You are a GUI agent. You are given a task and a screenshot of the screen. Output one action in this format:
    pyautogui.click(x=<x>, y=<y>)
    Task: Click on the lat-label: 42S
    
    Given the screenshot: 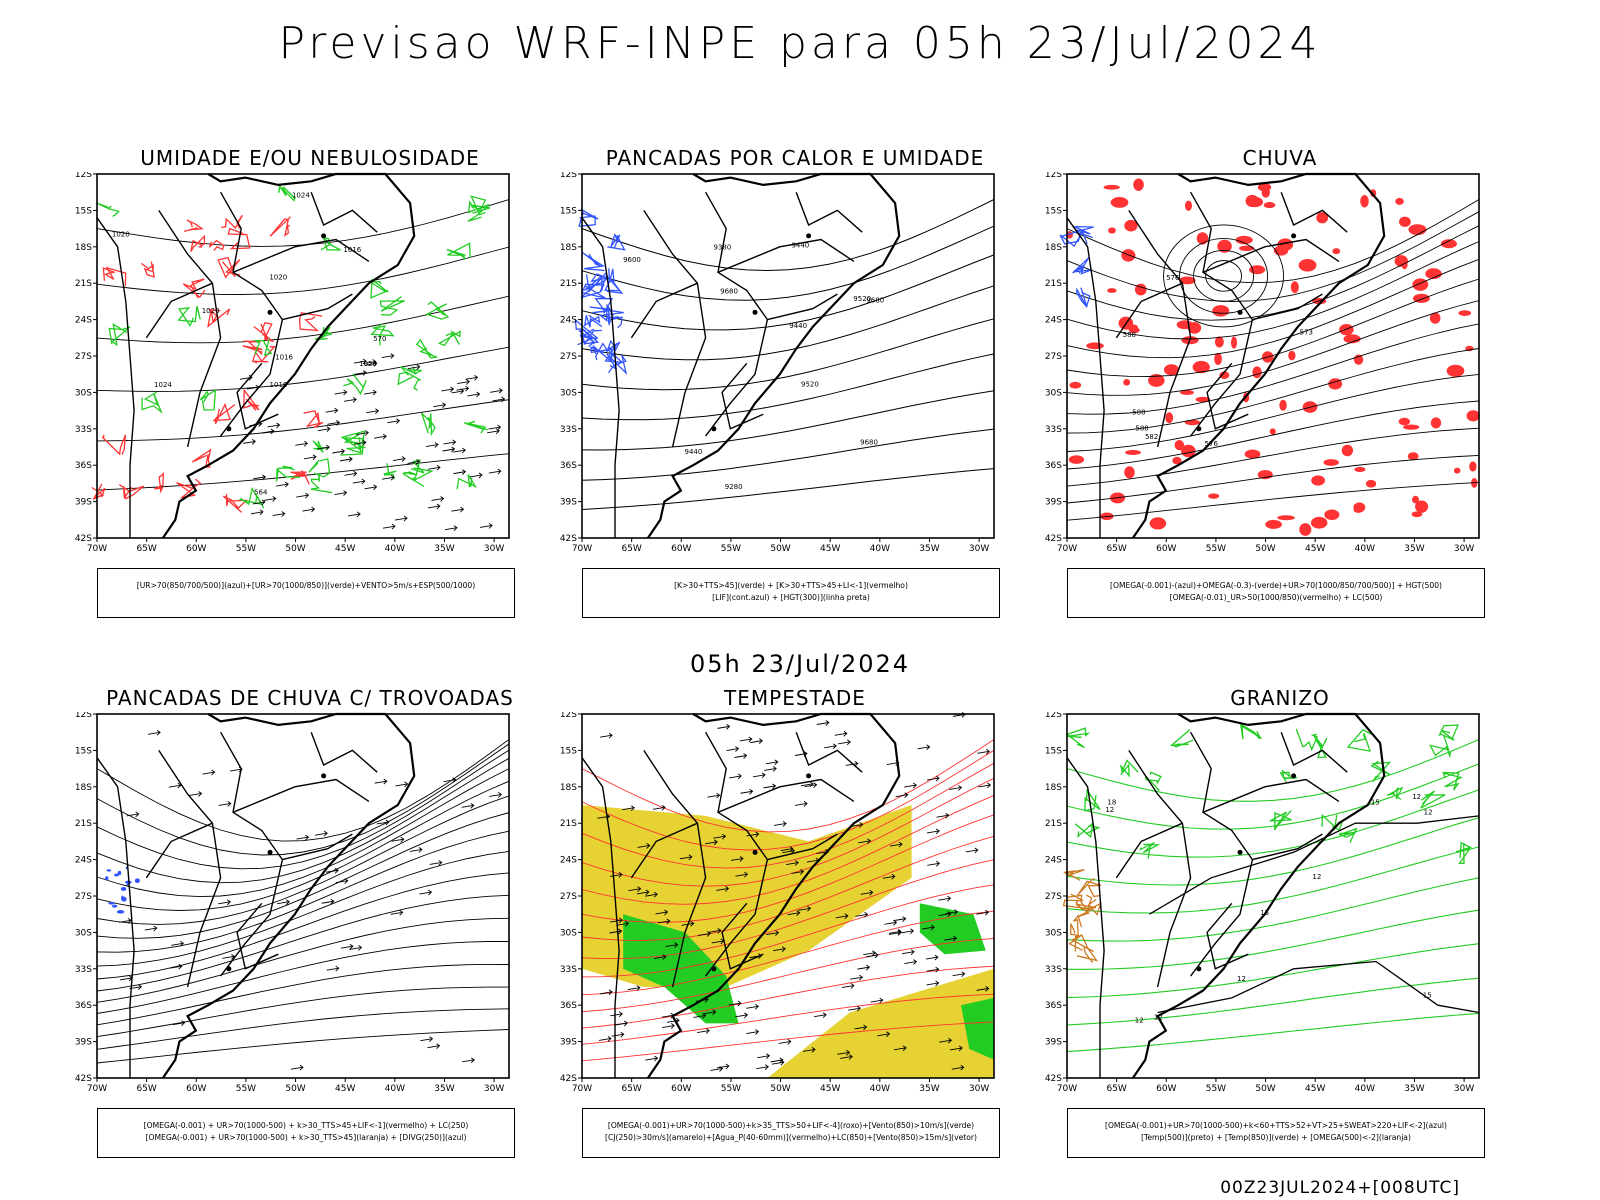 What is the action you would take?
    pyautogui.click(x=568, y=1079)
    